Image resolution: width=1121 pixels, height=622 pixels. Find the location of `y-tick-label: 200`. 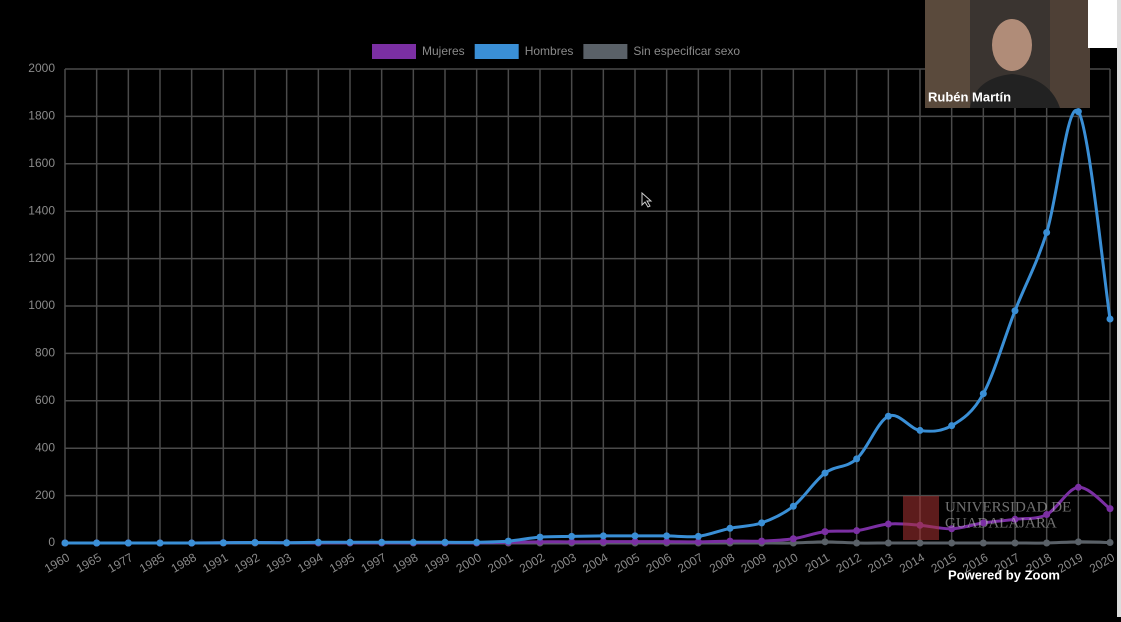

y-tick-label: 200 is located at coordinates (45, 495).